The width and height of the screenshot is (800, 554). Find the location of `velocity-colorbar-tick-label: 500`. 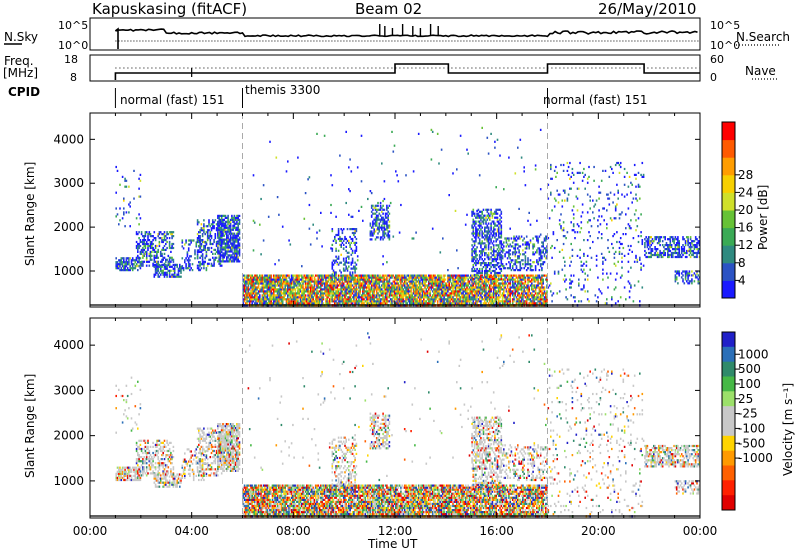

velocity-colorbar-tick-label: 500 is located at coordinates (749, 369).